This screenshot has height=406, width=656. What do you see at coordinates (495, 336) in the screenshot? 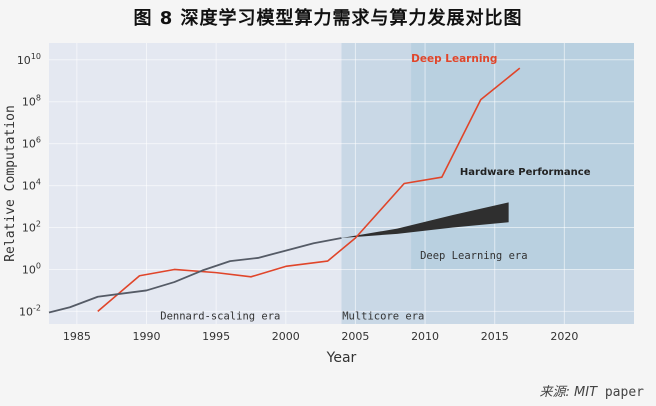
I see `x-tick-label: 2015` at bounding box center [495, 336].